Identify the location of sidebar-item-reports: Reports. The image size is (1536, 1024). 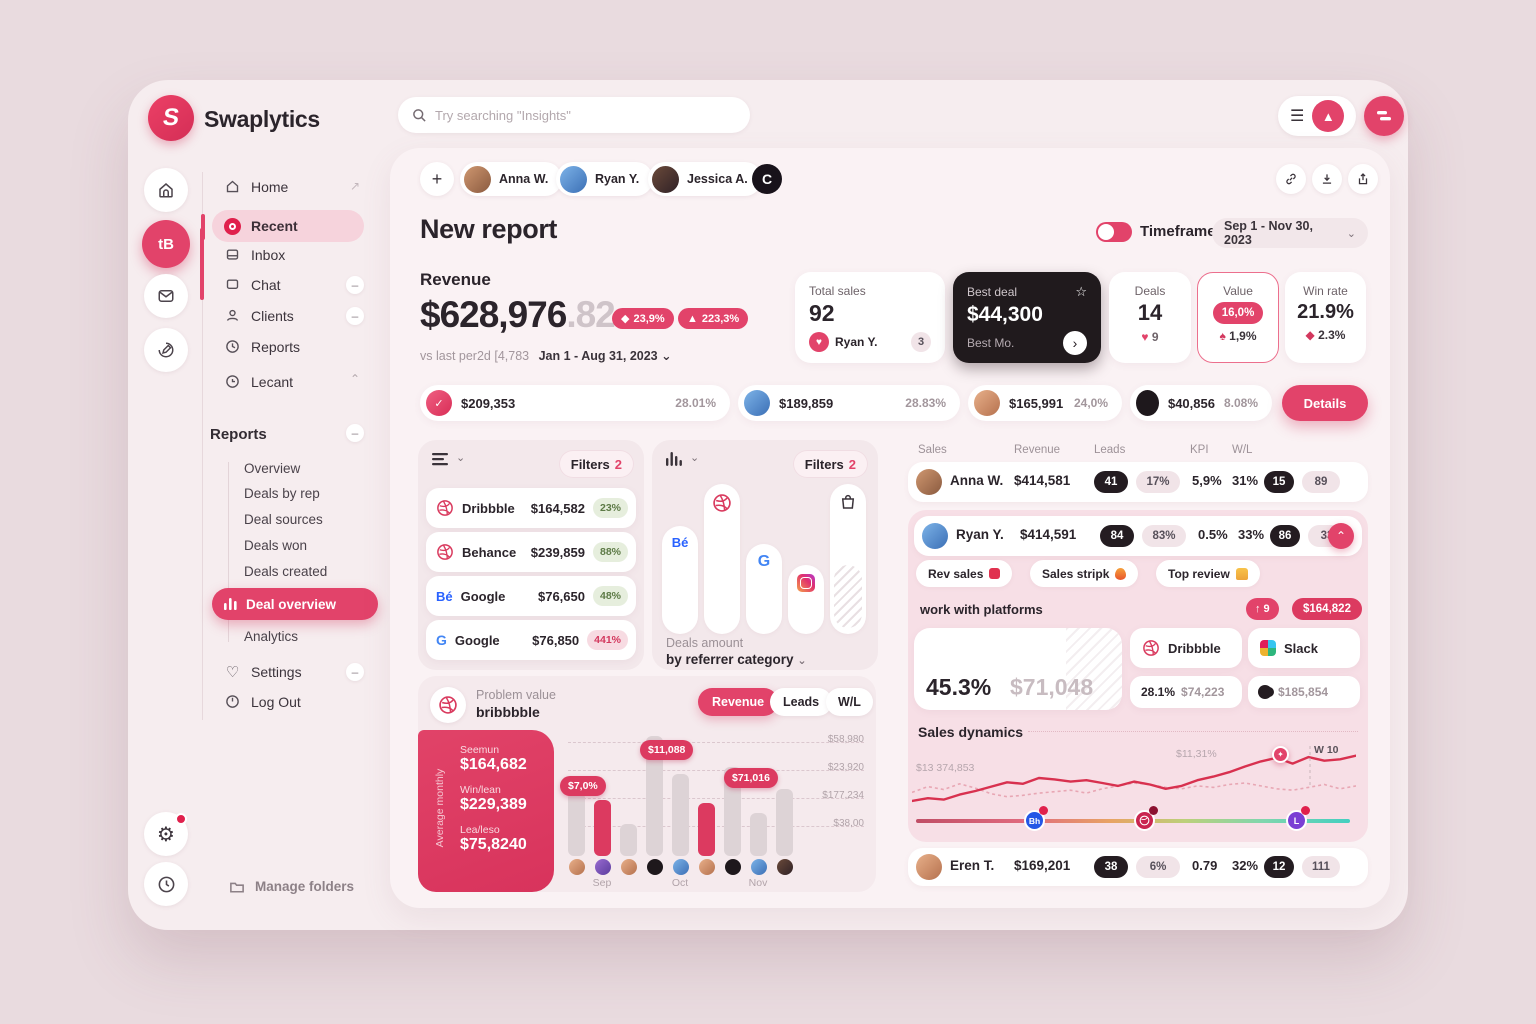
(262, 346).